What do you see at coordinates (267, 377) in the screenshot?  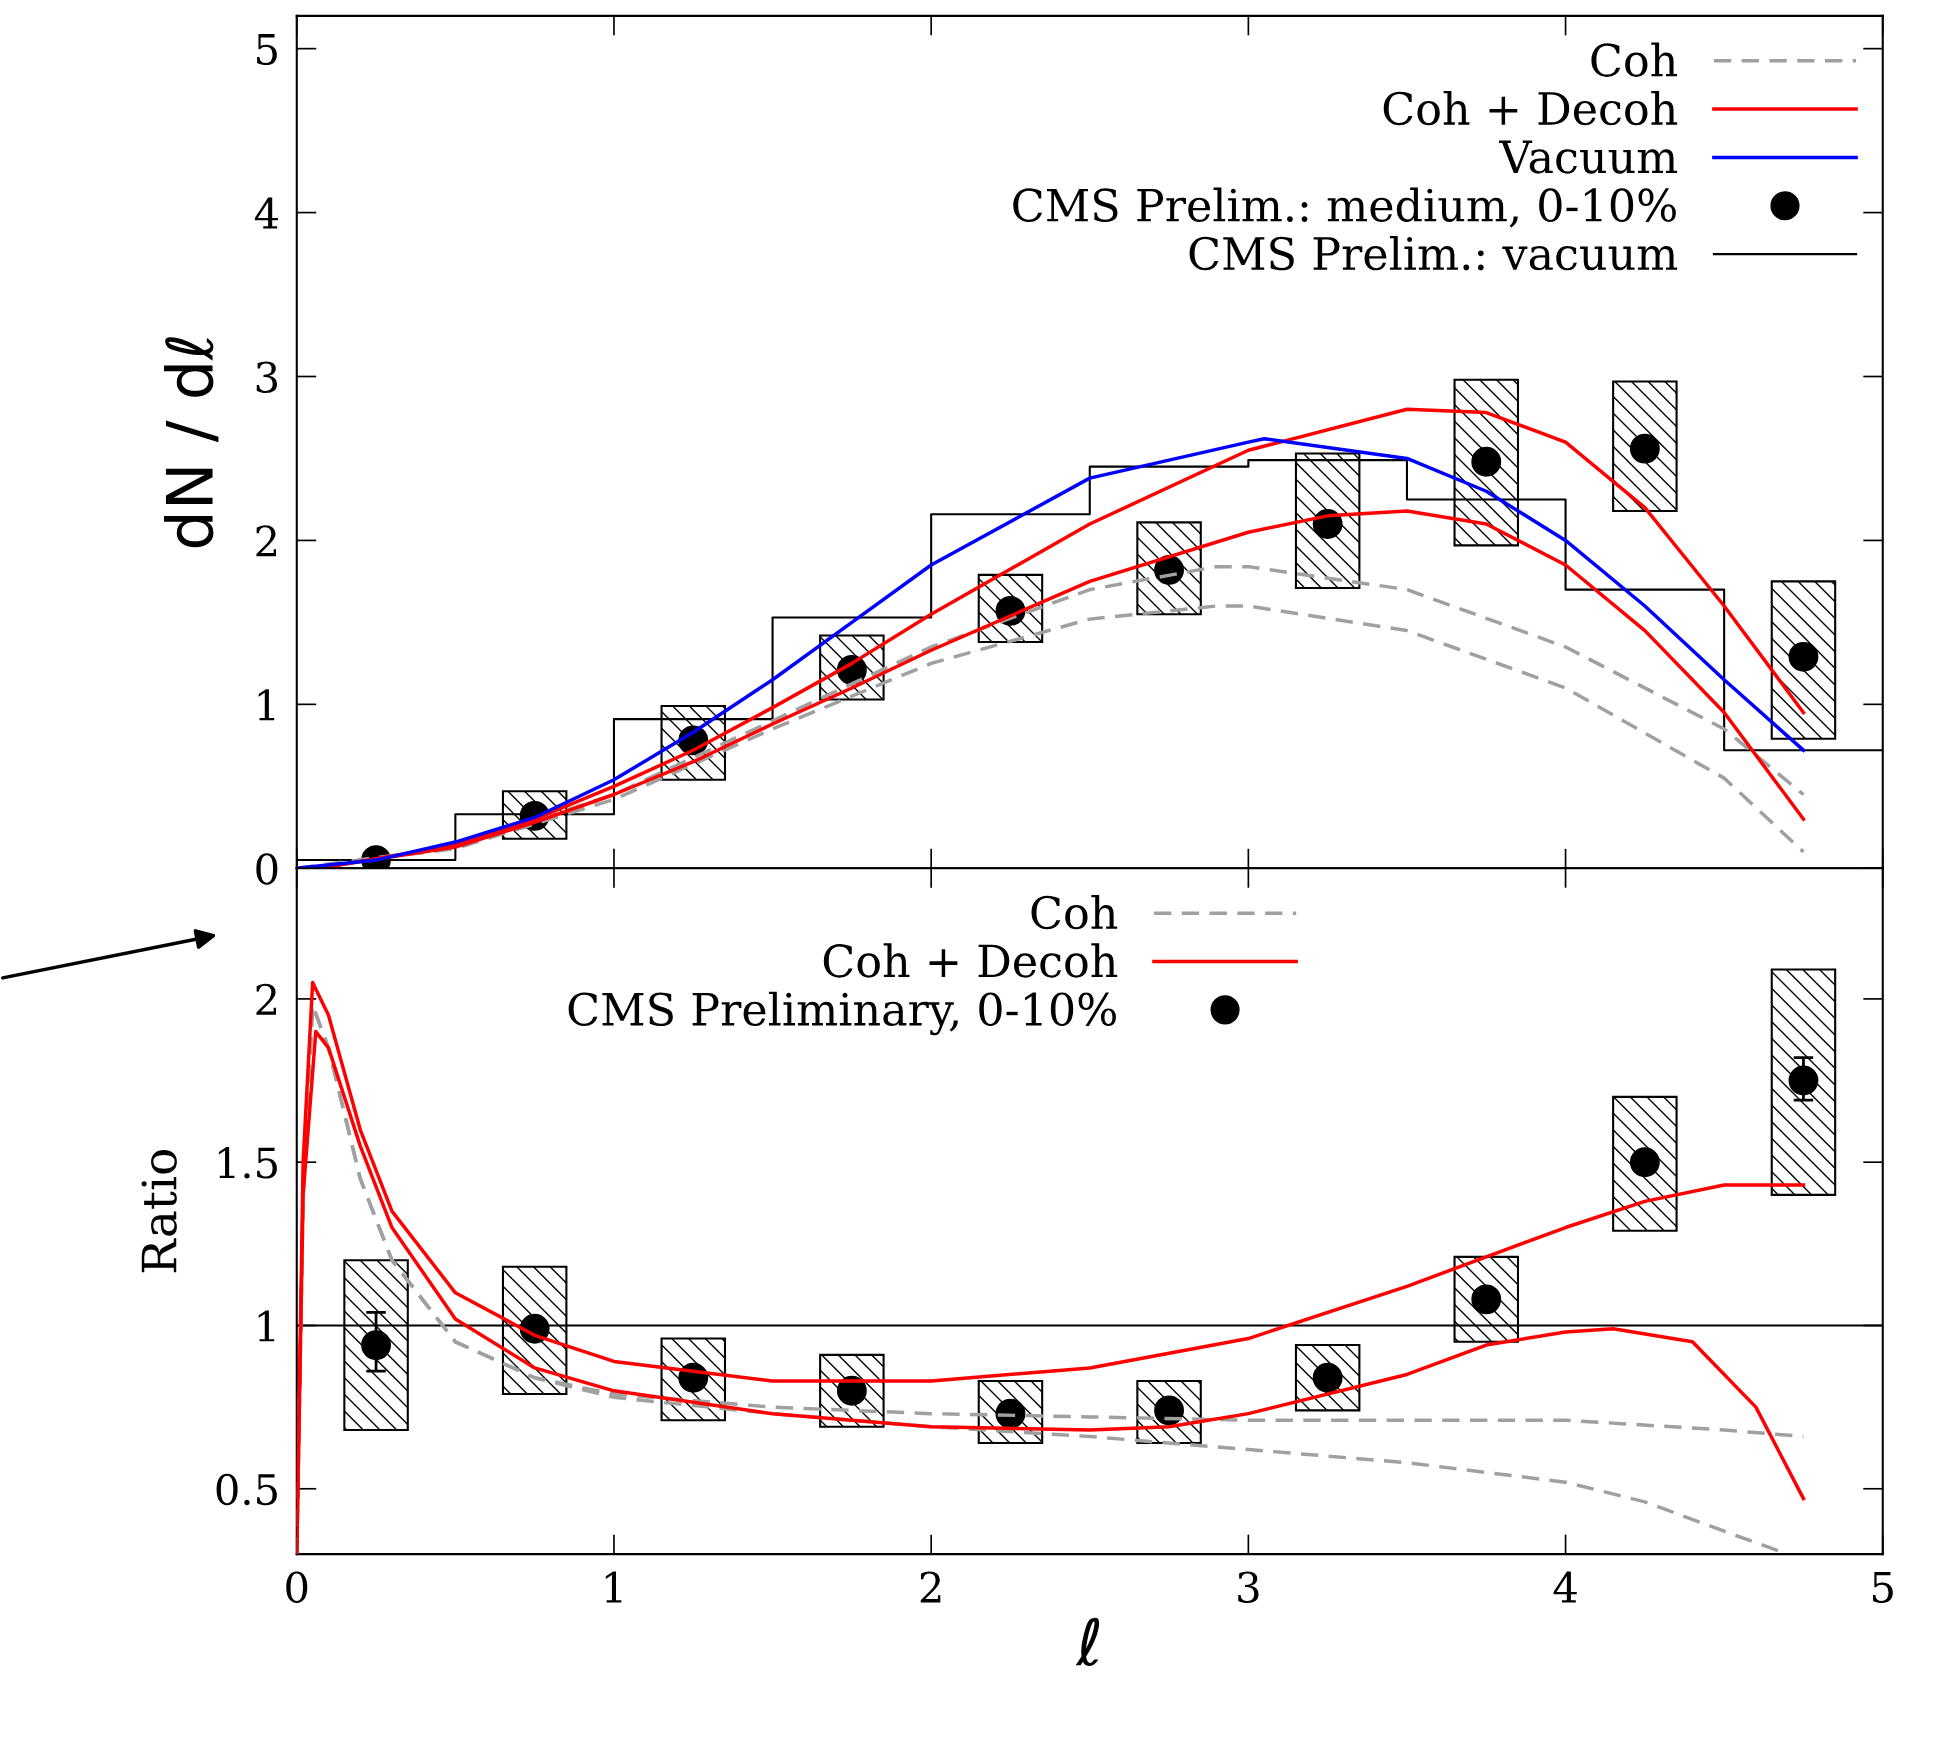 I see `y-tick-label: 3` at bounding box center [267, 377].